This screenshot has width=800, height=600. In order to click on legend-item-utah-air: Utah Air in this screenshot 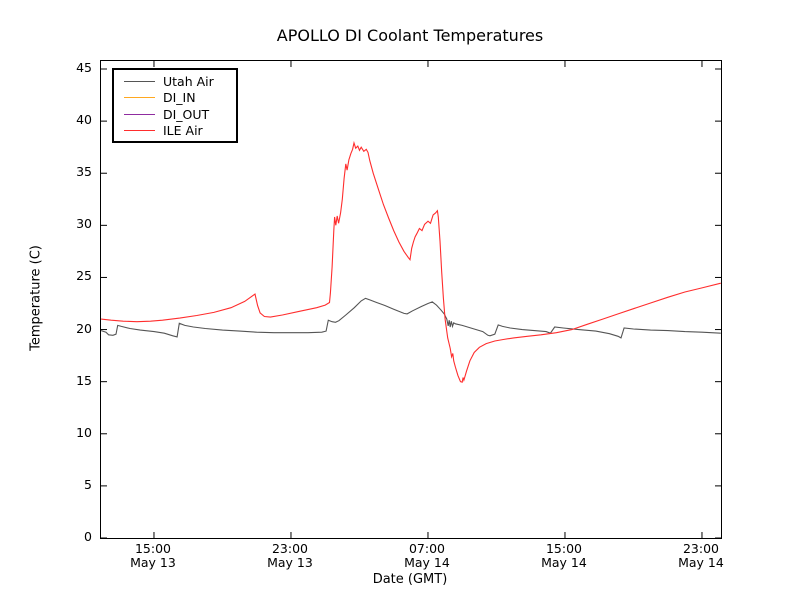, I will do `click(175, 81)`.